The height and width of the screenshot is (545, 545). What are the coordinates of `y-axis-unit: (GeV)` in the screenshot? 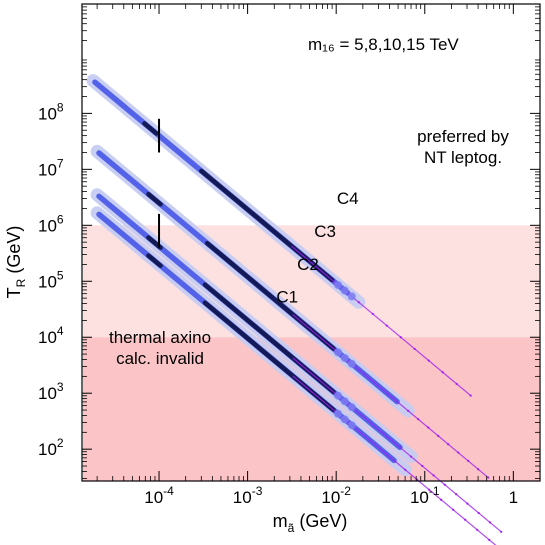 It's located at (14, 250).